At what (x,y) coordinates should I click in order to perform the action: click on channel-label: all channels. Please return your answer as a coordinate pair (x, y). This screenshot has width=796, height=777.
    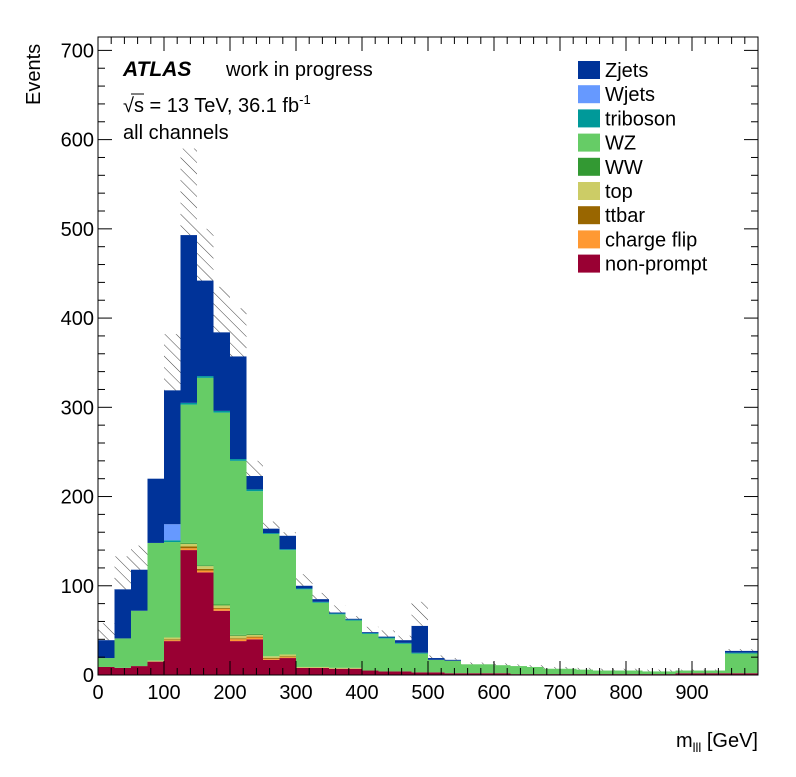
    Looking at the image, I should click on (176, 133).